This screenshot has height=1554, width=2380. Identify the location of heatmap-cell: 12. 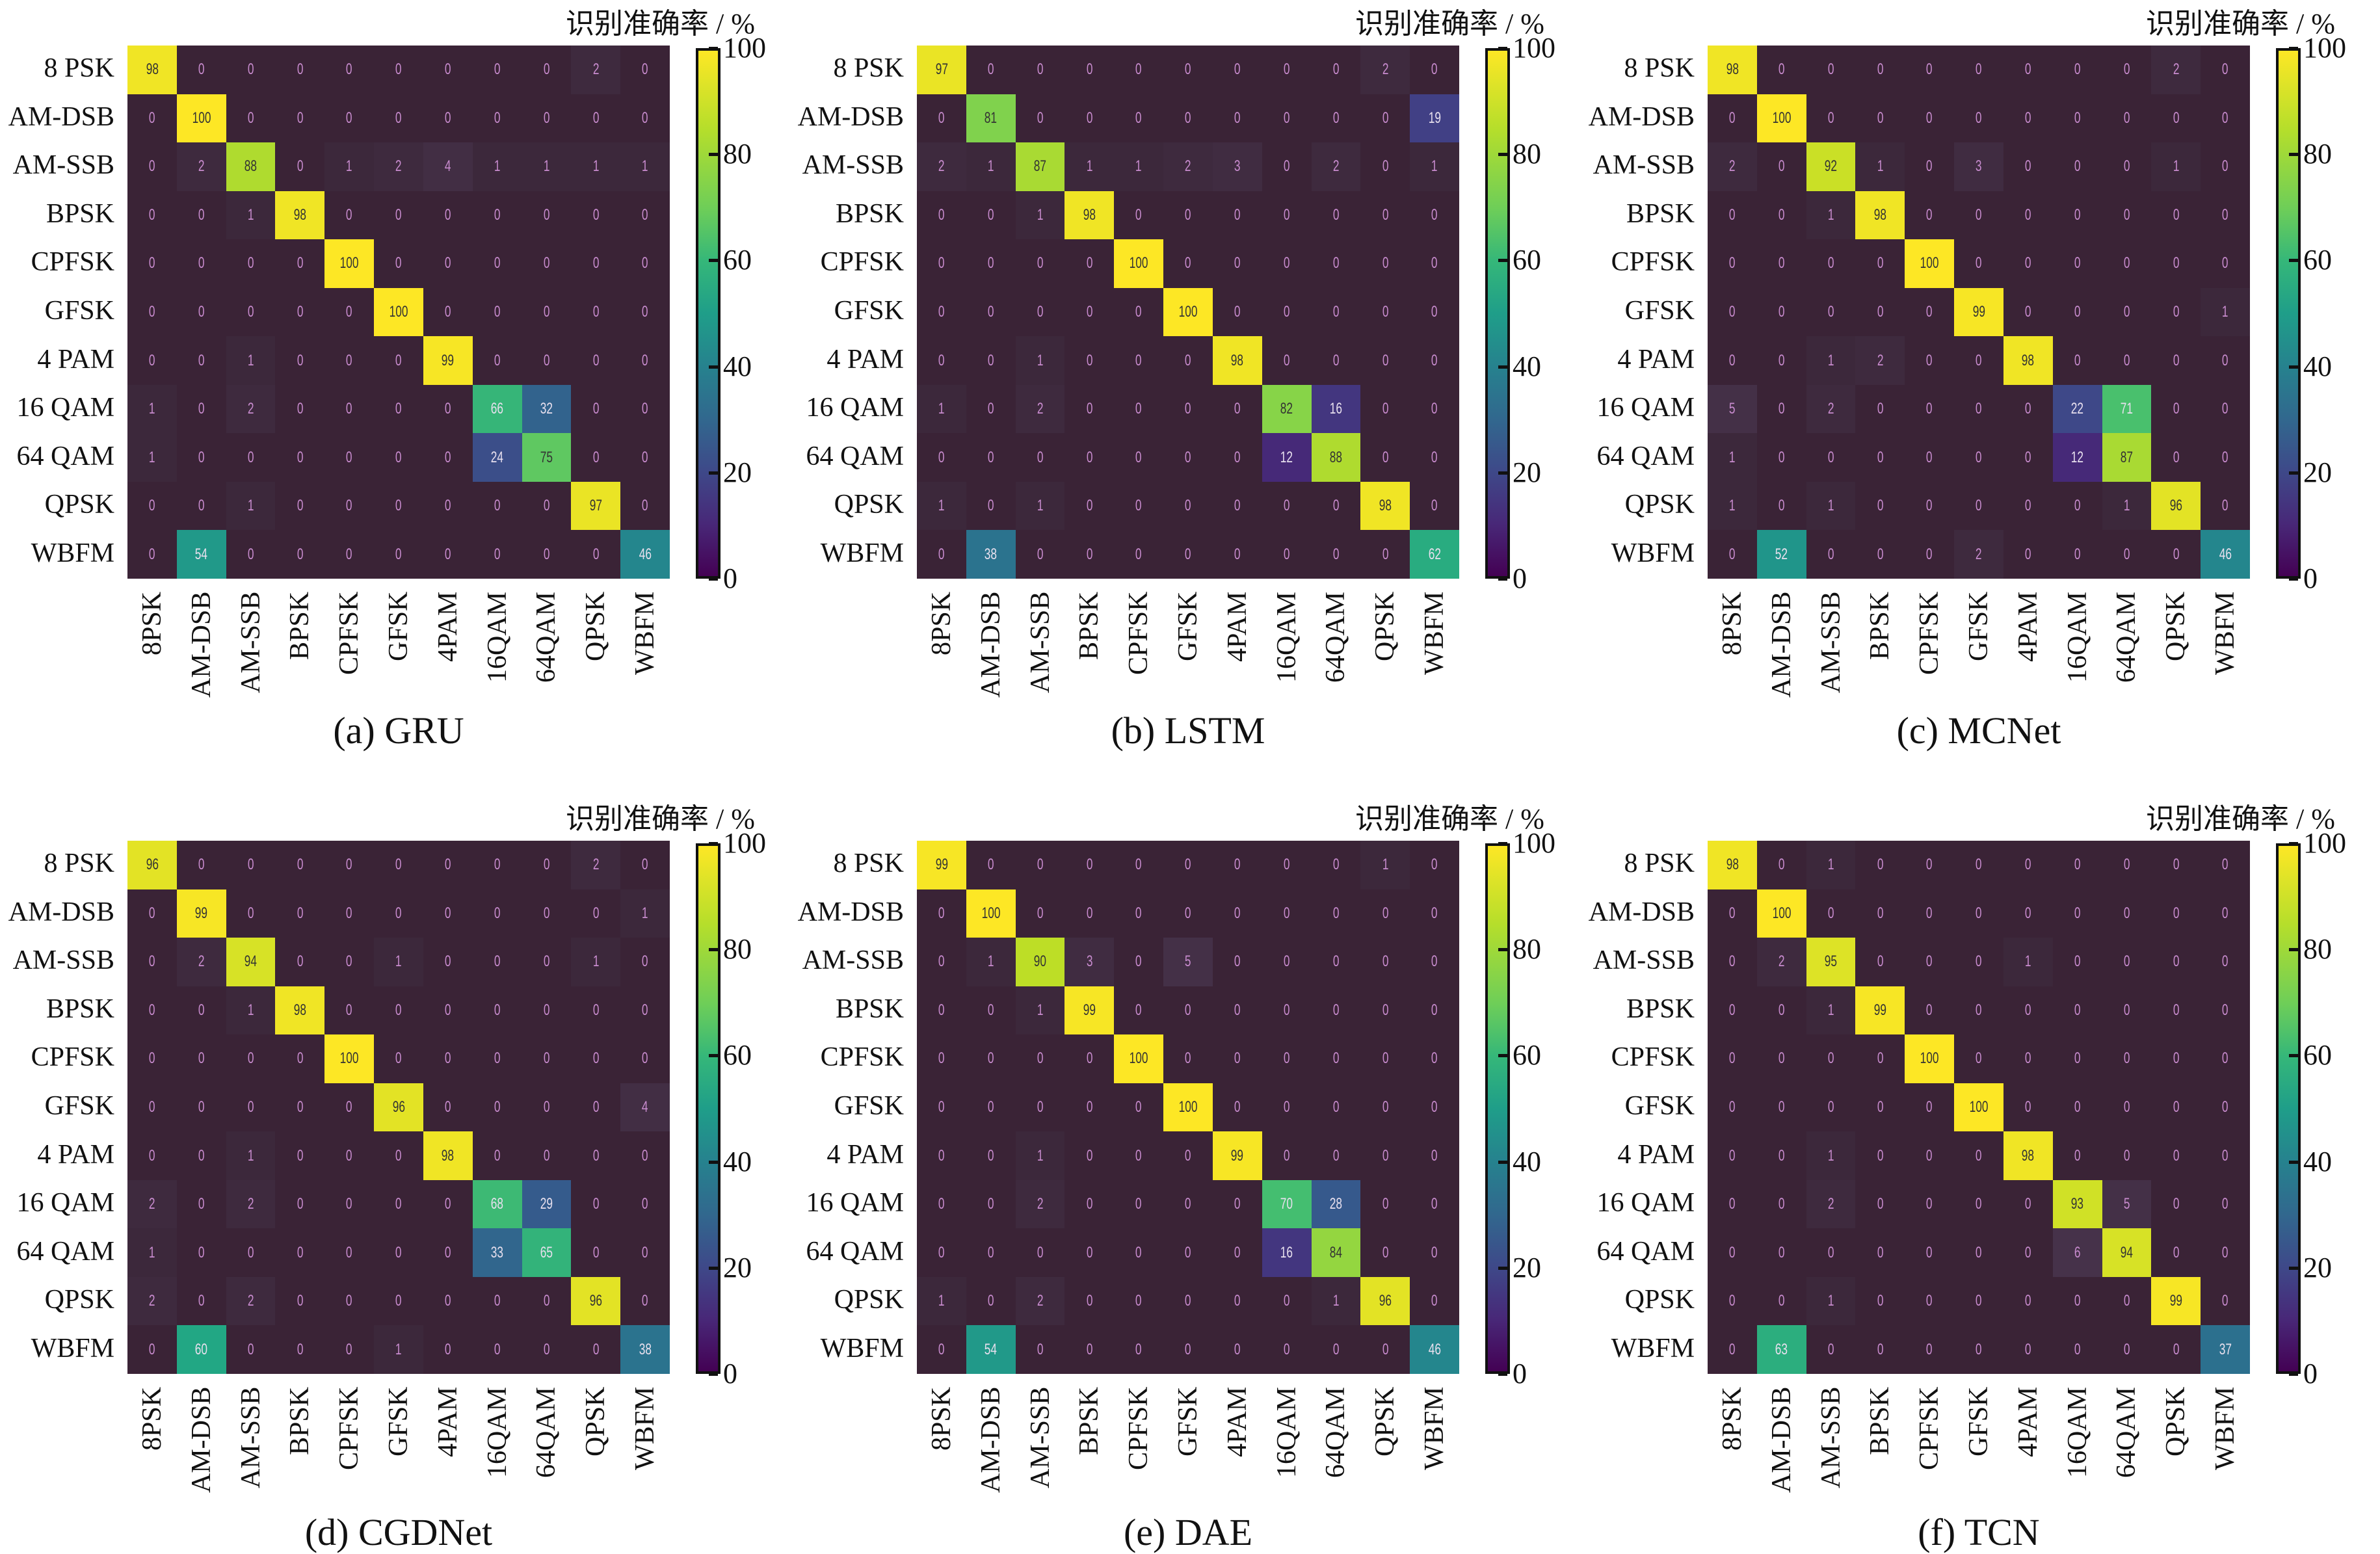
(1287, 457).